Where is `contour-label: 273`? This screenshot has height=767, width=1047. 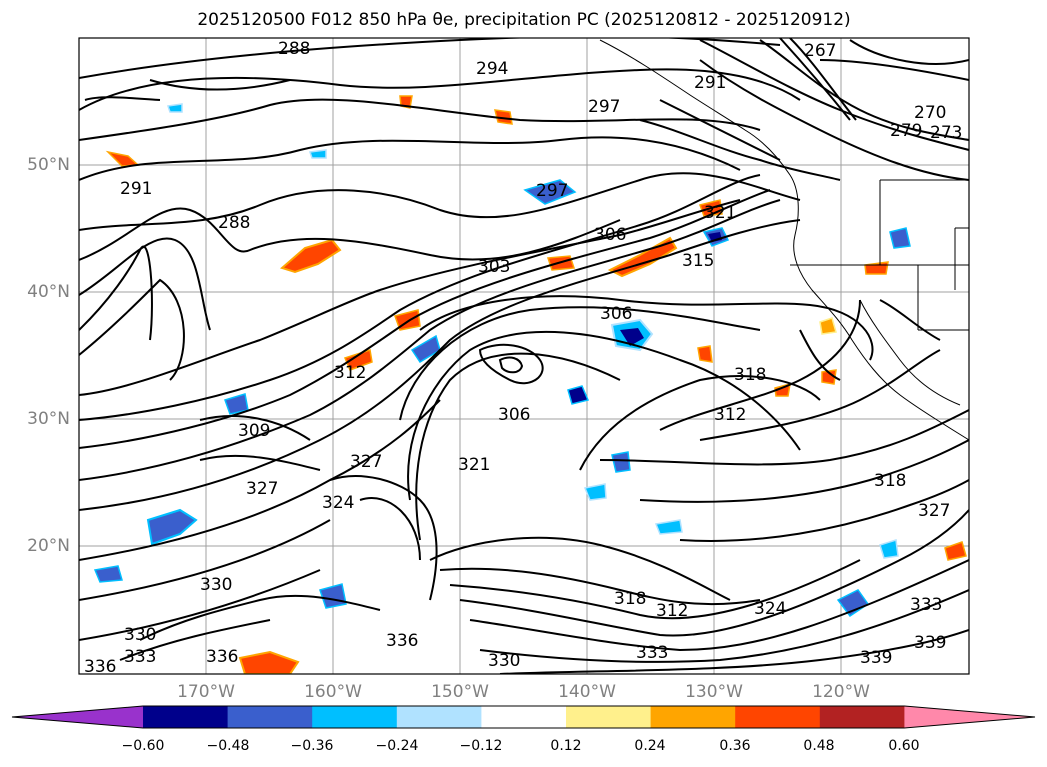
contour-label: 273 is located at coordinates (946, 133).